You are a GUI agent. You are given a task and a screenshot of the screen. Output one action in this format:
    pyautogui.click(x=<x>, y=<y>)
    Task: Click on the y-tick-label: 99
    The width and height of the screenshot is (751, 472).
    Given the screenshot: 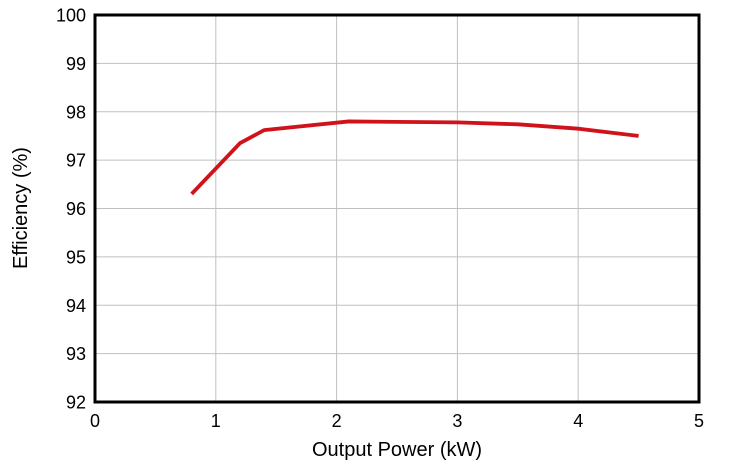 What is the action you would take?
    pyautogui.click(x=76, y=64)
    